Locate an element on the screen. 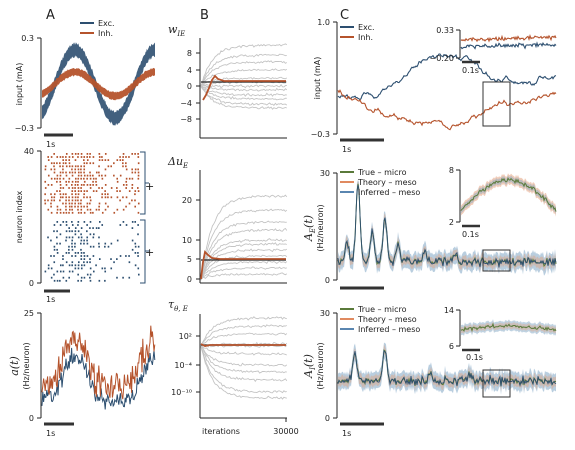 This screenshot has height=450, width=575. b-du-fit-trace is located at coordinates (243, 265).